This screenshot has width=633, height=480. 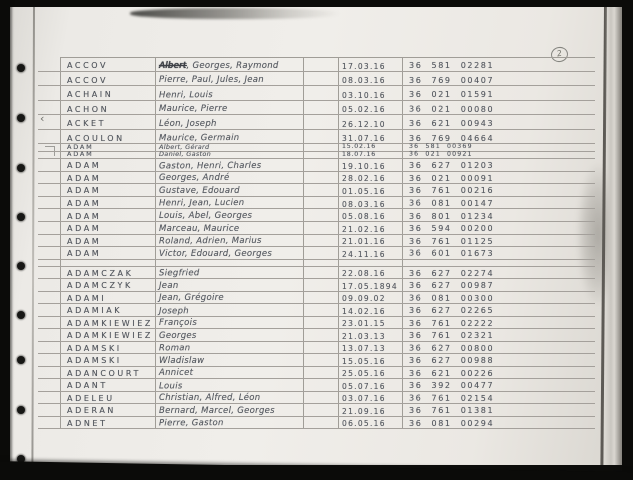 What do you see at coordinates (201, 203) in the screenshot?
I see `row-given-names: Henri, Jean, Lucien` at bounding box center [201, 203].